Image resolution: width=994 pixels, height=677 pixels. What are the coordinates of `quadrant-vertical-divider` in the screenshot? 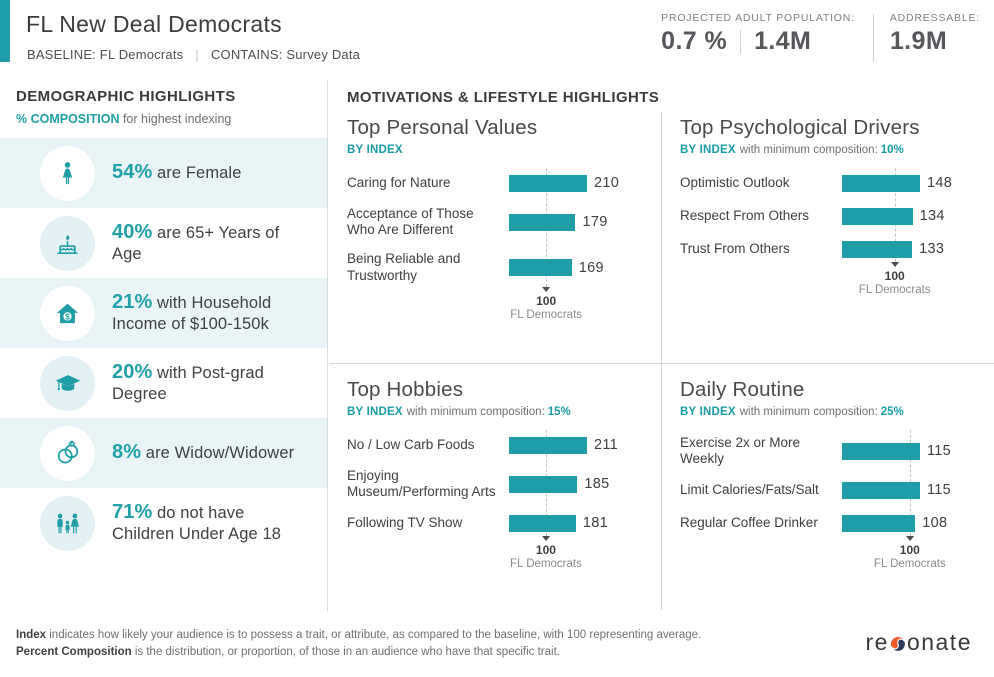 It's located at (661, 361).